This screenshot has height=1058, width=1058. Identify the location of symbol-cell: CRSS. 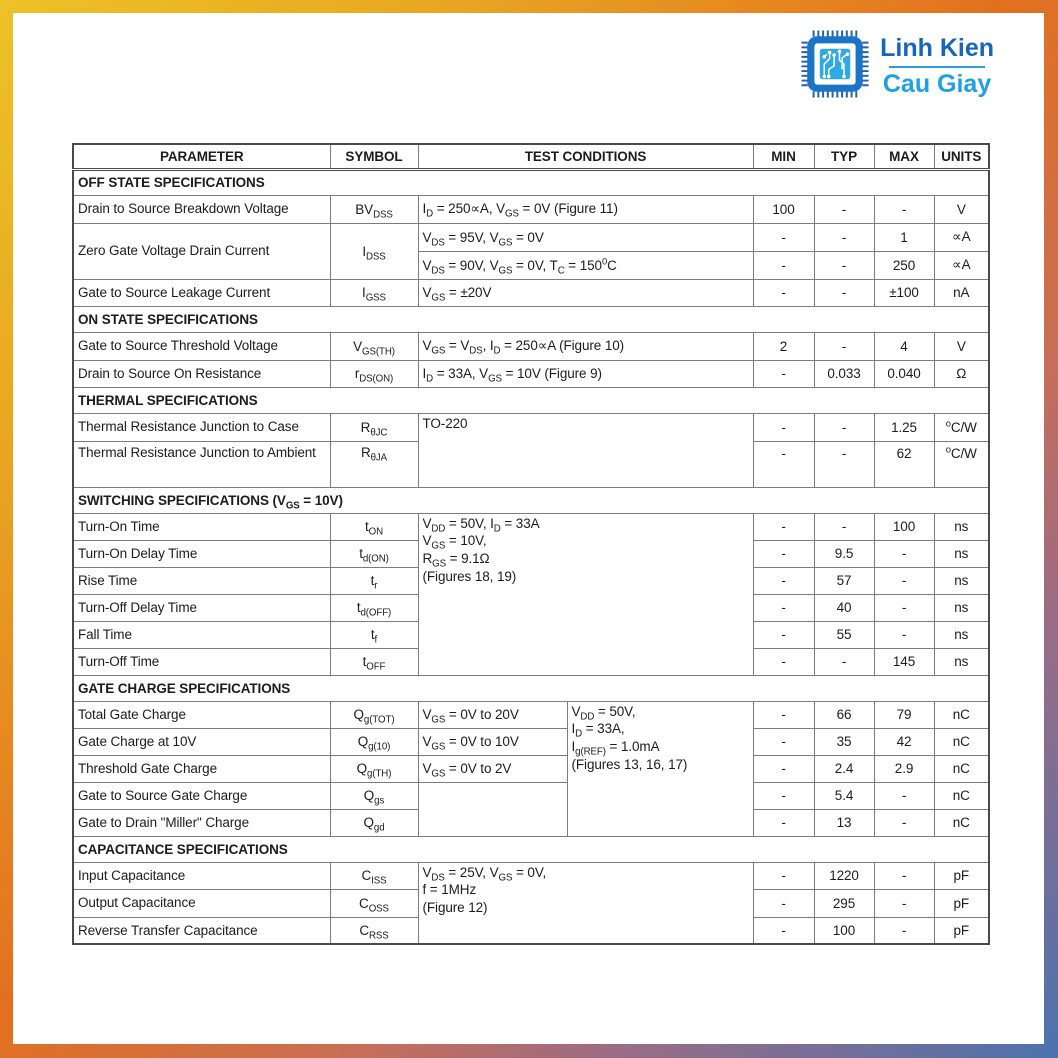
(374, 930).